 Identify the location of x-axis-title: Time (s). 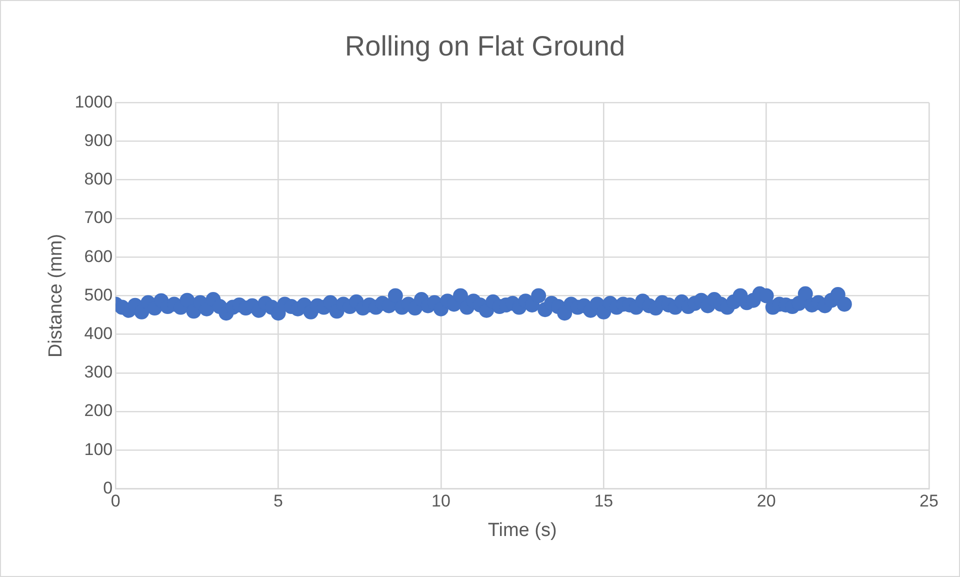
(522, 530).